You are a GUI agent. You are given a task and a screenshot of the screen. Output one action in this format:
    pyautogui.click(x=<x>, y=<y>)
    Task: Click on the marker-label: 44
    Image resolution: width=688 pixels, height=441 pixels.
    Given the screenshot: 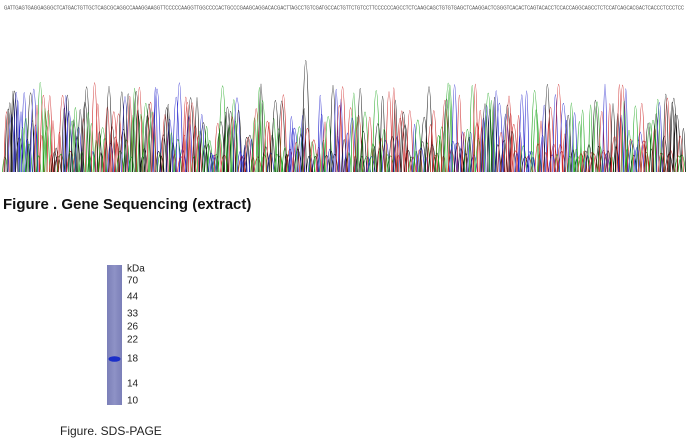 What is the action you would take?
    pyautogui.click(x=133, y=297)
    